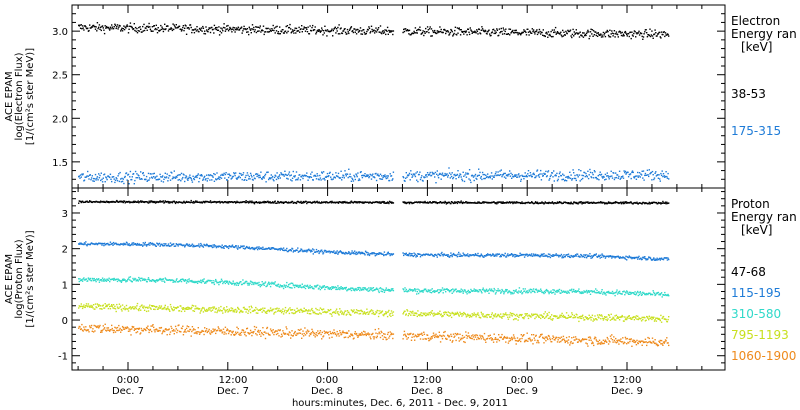  What do you see at coordinates (756, 293) in the screenshot?
I see `proton-legend-entry: 115-195` at bounding box center [756, 293].